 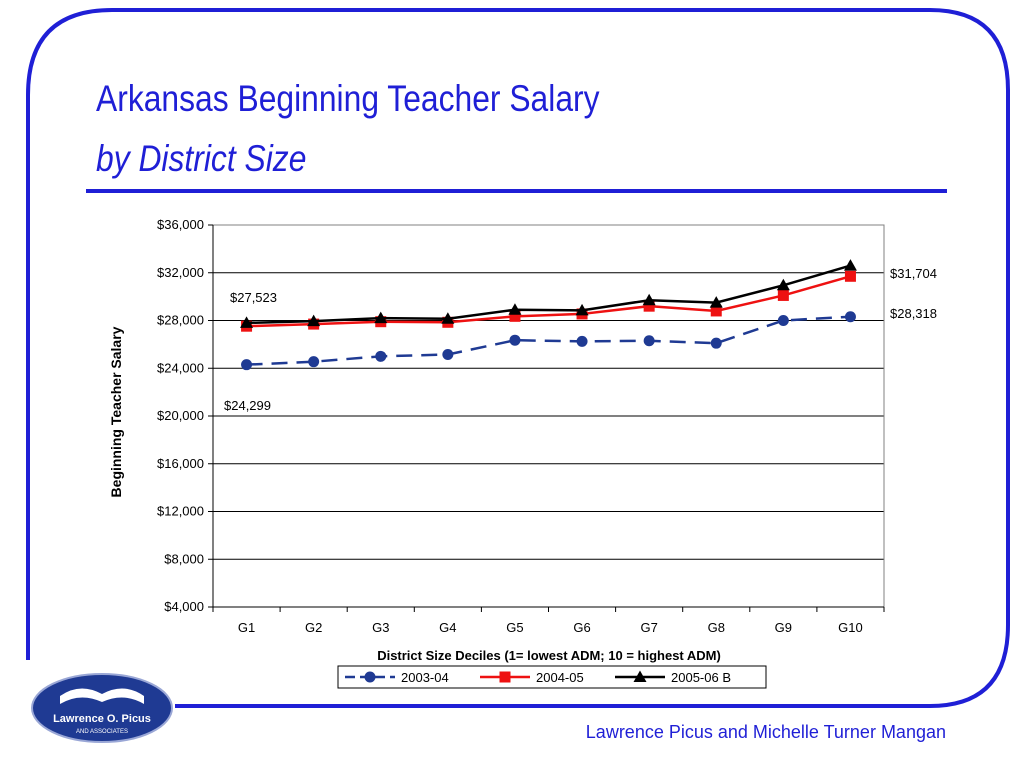 I want to click on x-tick-label: G5, so click(x=514, y=627).